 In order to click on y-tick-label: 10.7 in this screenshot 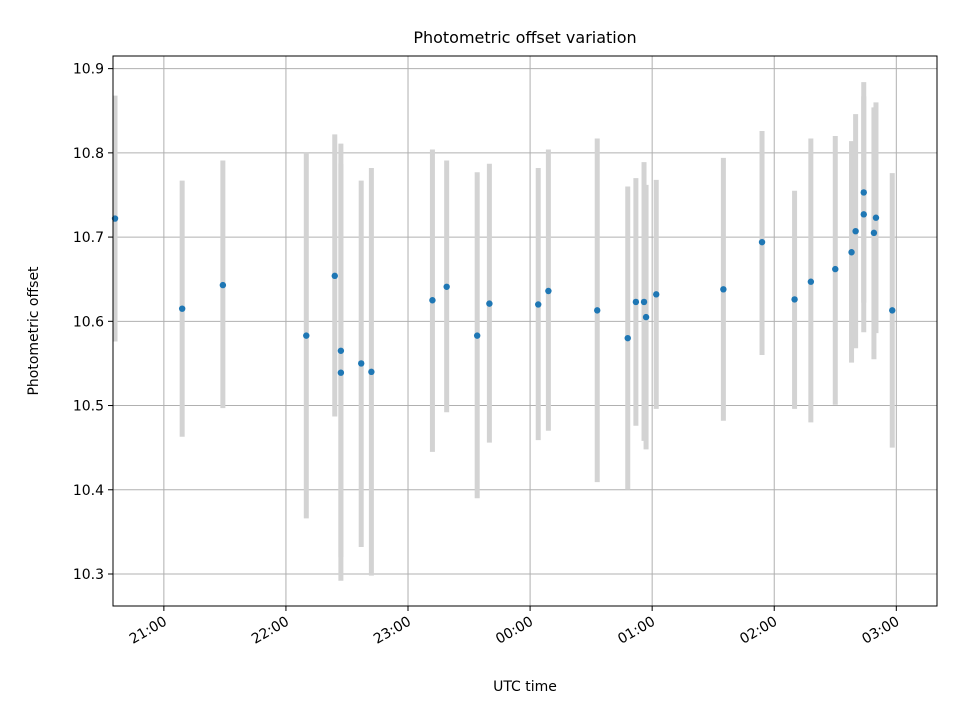, I will do `click(88, 238)`.